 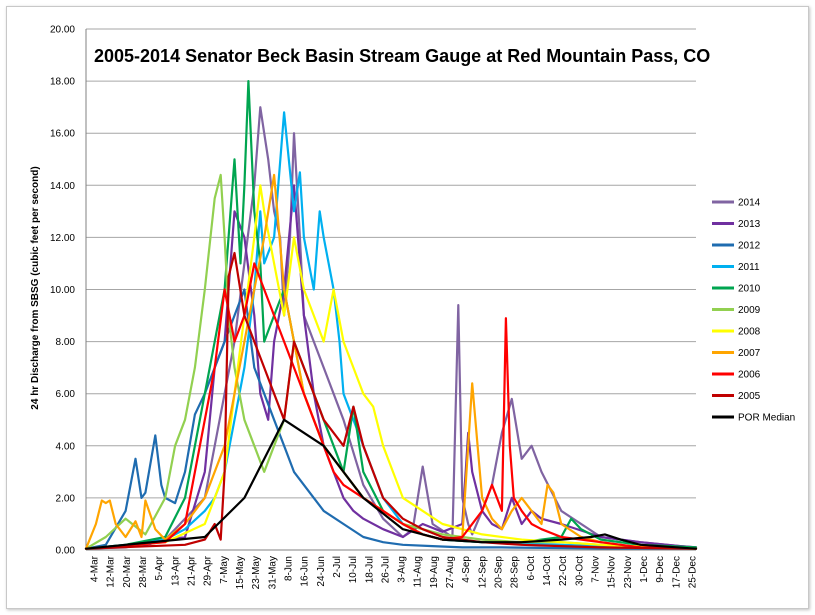 What do you see at coordinates (240, 572) in the screenshot?
I see `x-tick-label: 15-May` at bounding box center [240, 572].